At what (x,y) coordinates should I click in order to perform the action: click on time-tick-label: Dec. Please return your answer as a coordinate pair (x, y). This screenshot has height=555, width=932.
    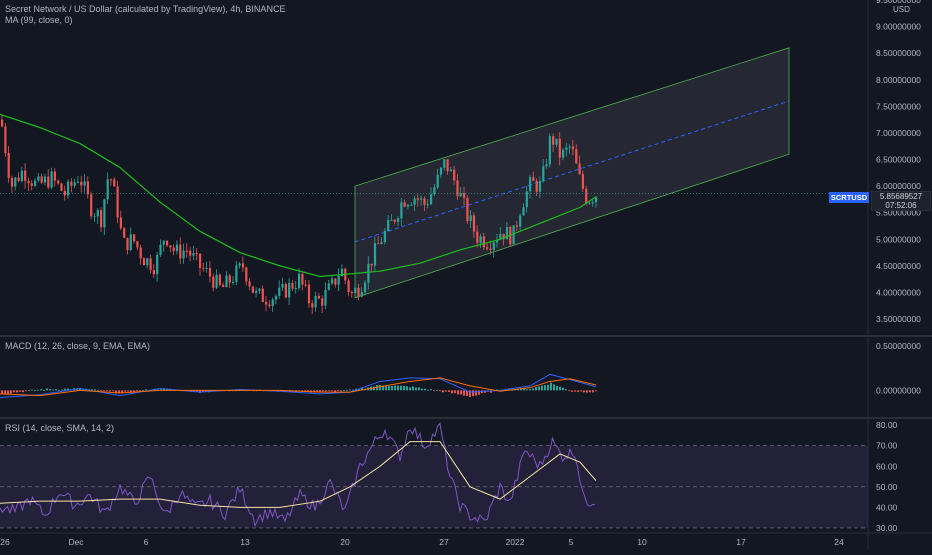
    Looking at the image, I should click on (76, 542).